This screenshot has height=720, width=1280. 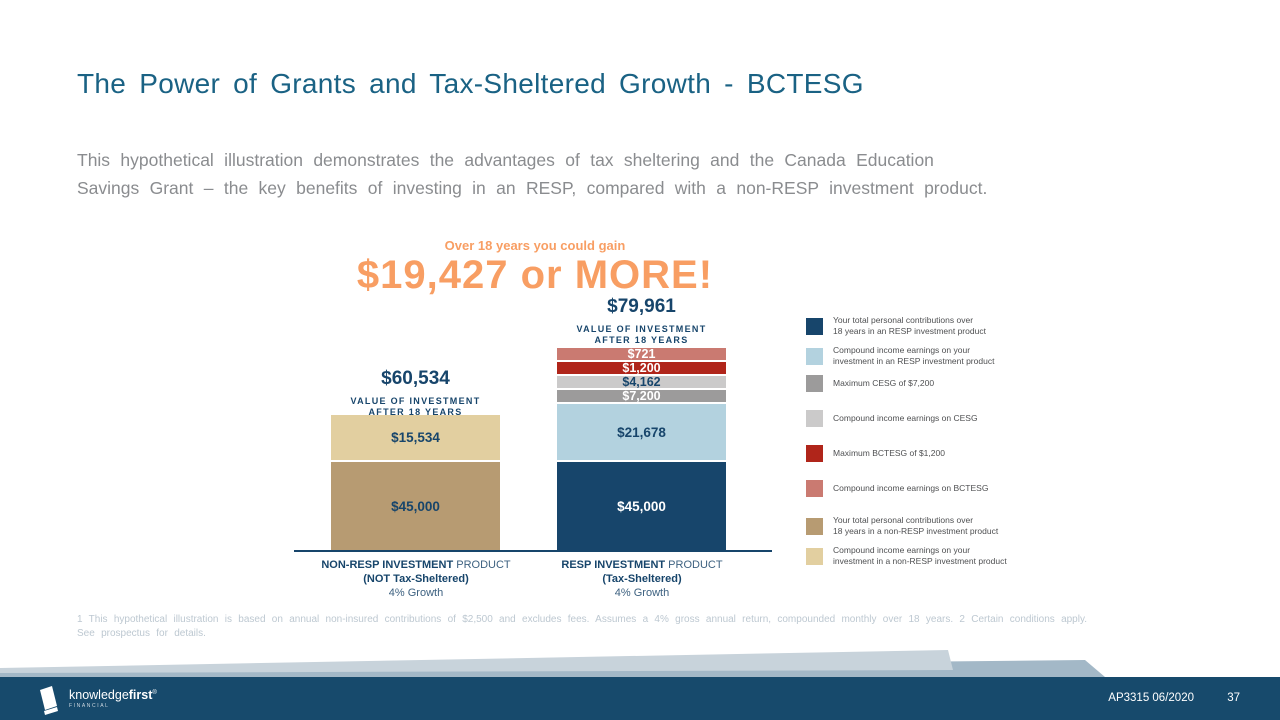 I want to click on legend-item-4: Maximum BCTESG of $1,200, so click(x=911, y=453).